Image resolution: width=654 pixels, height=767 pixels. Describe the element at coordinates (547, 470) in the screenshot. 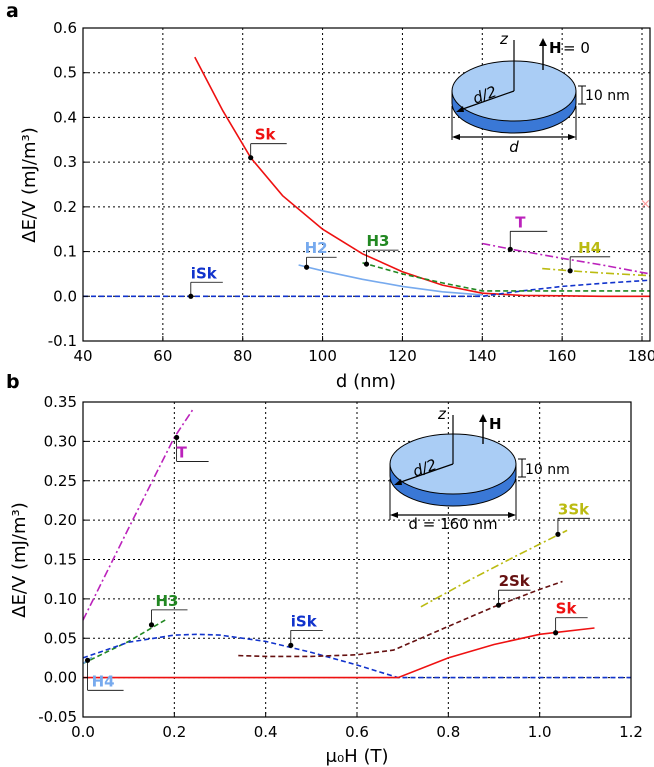

I see `thickness-label-b: 10 nm` at that location.